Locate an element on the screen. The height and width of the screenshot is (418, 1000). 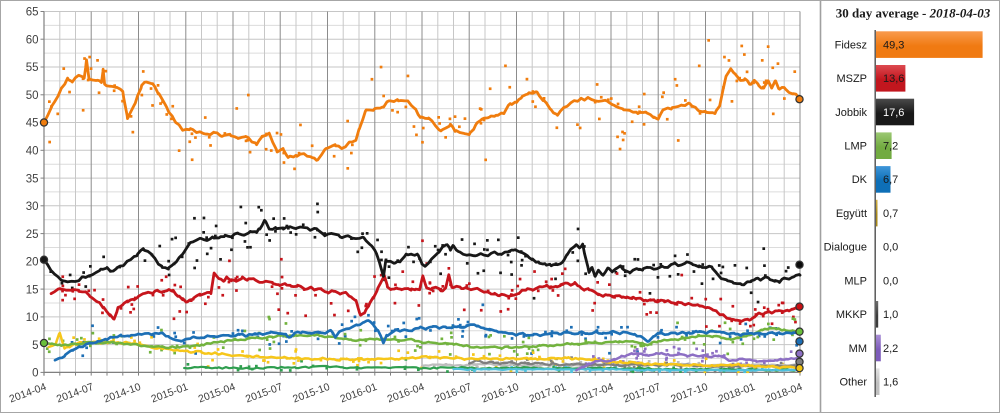
svg-text: MSZP is located at coordinates (851, 79).